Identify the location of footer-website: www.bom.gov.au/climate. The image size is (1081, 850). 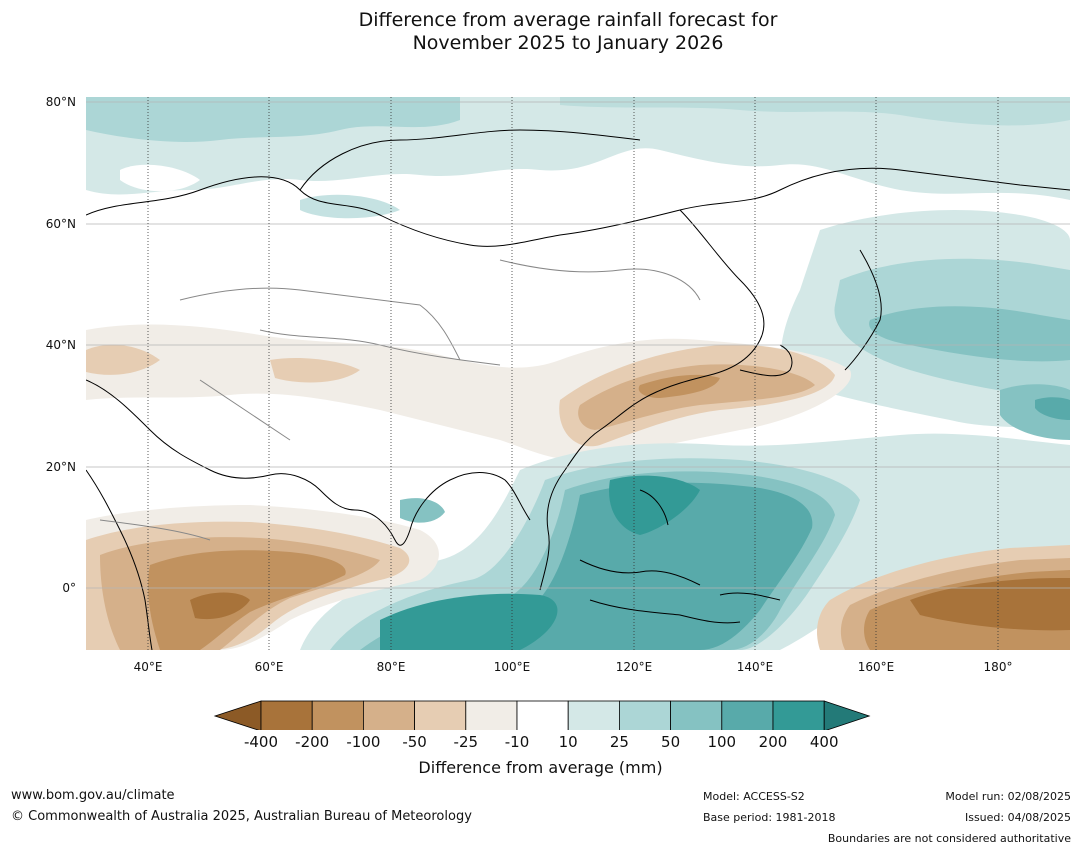
(93, 795).